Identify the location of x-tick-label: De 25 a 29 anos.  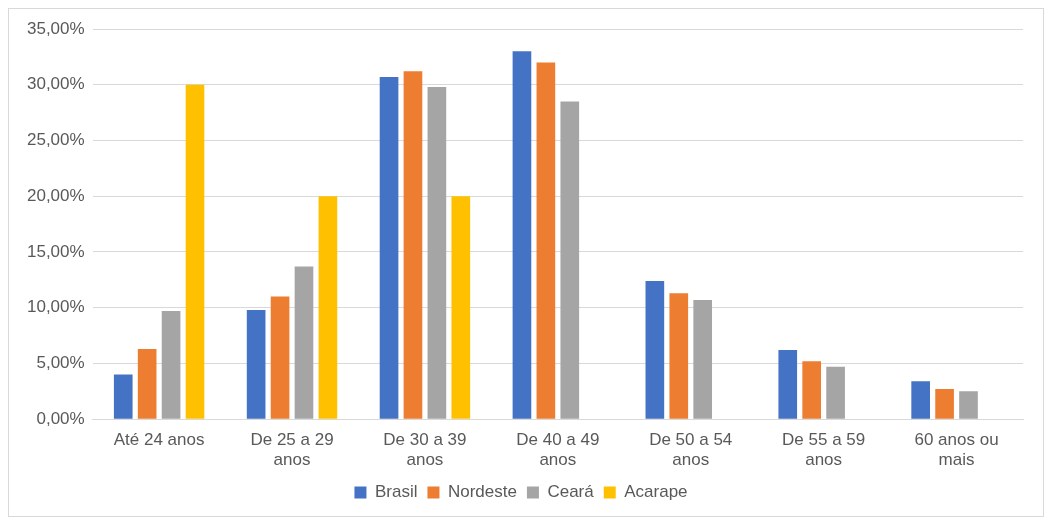
(292, 450).